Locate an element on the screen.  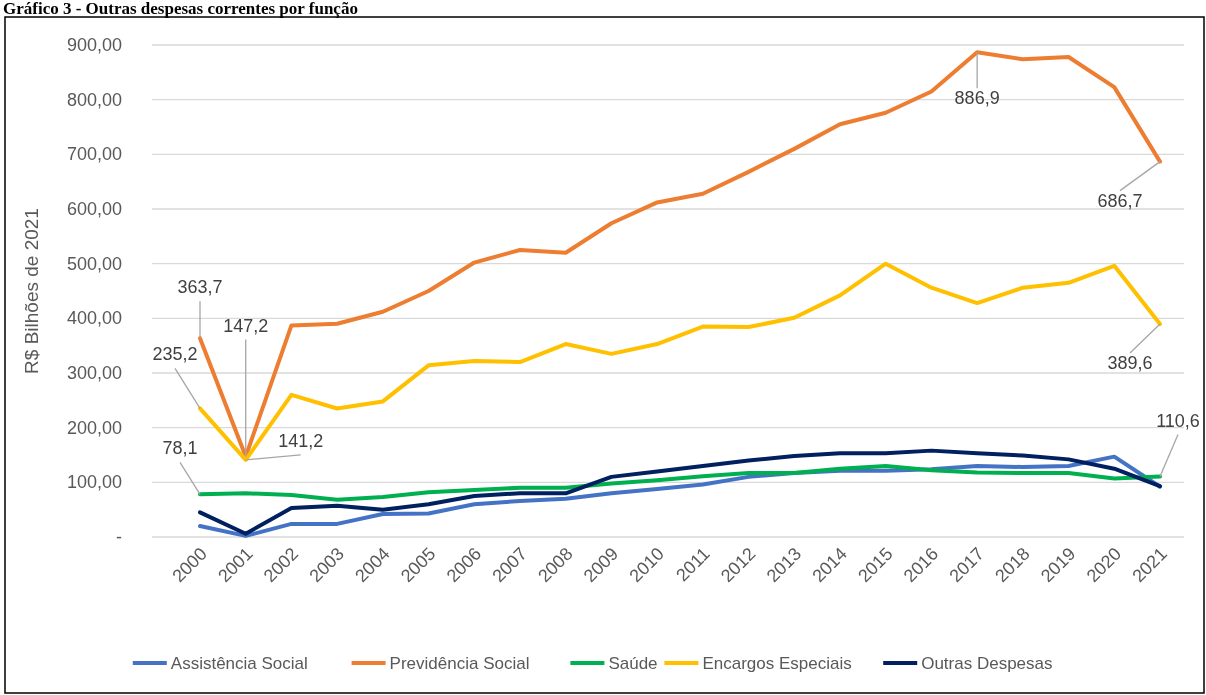
y-tick-label: 200,00 is located at coordinates (94, 427).